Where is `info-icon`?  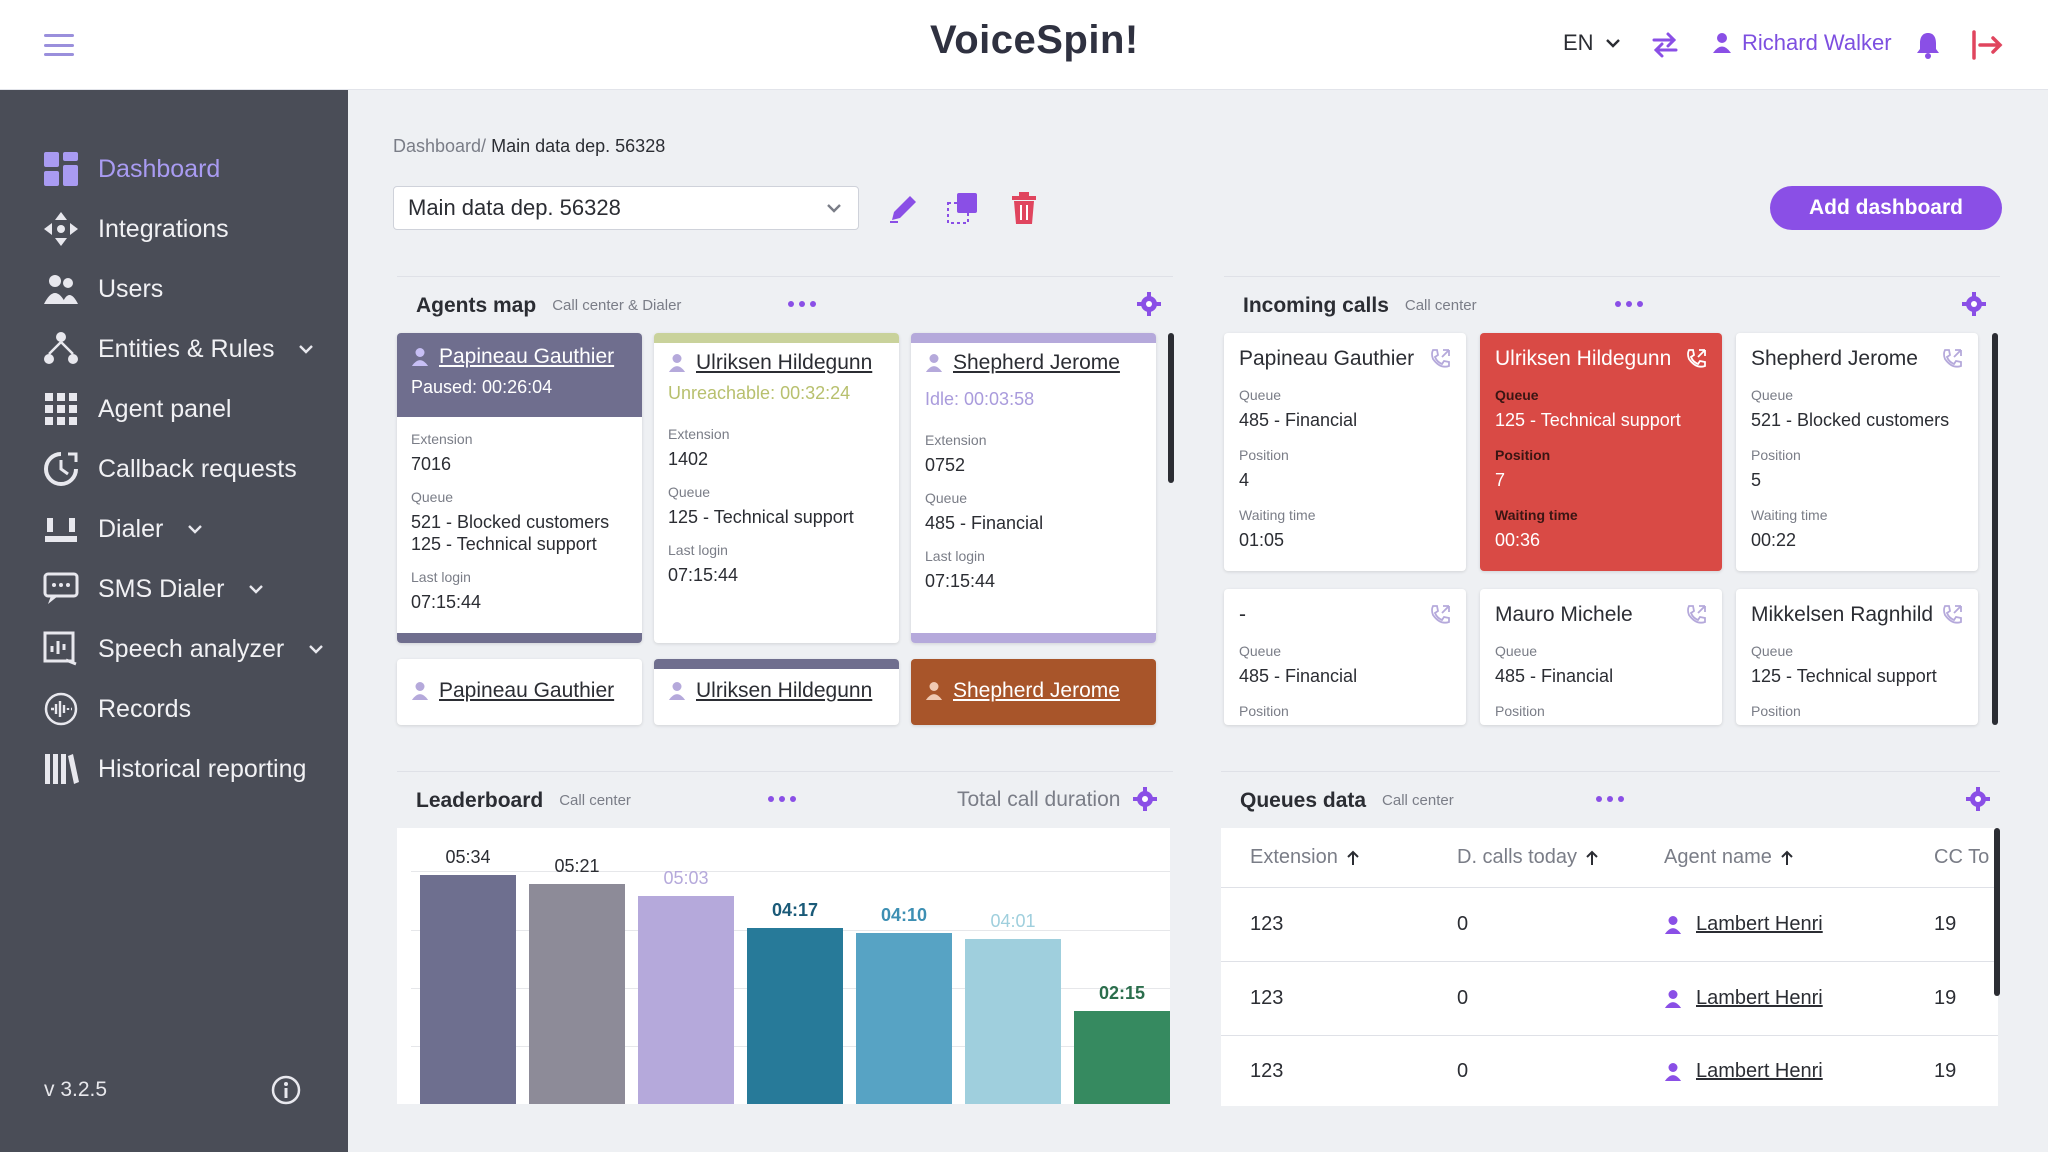 info-icon is located at coordinates (286, 1090).